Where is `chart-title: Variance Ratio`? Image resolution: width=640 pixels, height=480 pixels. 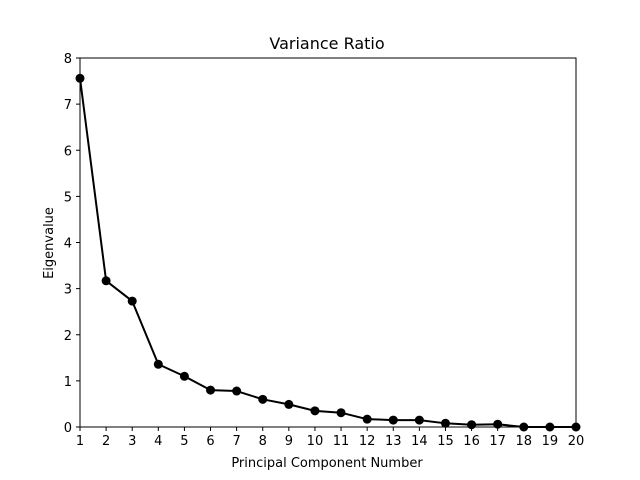 chart-title: Variance Ratio is located at coordinates (326, 43).